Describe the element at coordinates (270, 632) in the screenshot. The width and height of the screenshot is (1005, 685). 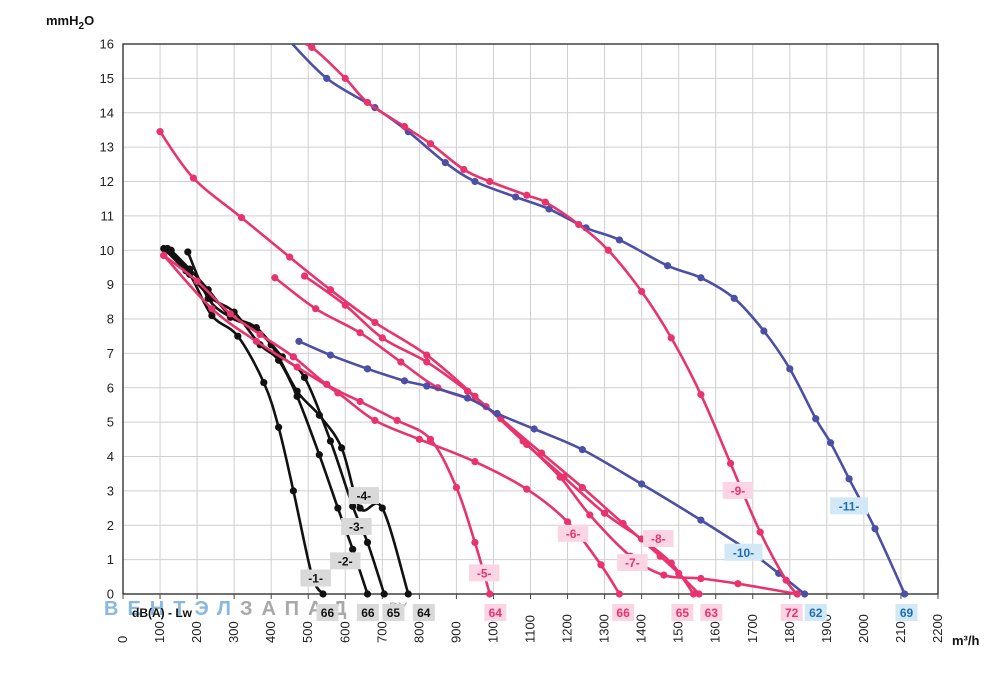
I see `x-tick-label: 400` at that location.